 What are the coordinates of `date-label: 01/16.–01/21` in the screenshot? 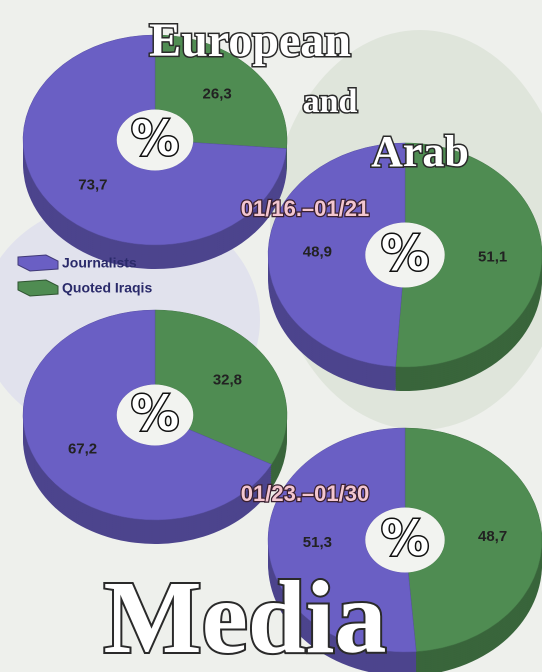 It's located at (305, 208).